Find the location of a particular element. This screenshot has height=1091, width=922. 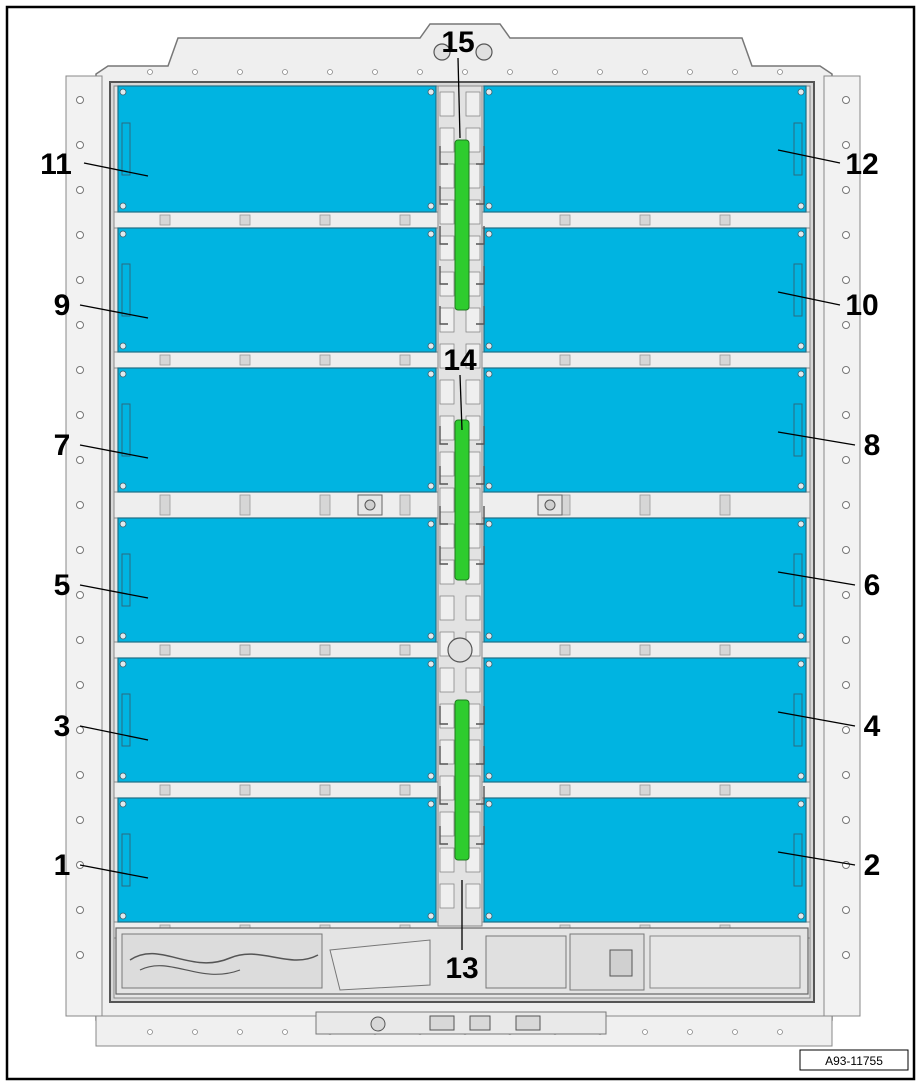

callout-15: 15 is located at coordinates (457, 42).